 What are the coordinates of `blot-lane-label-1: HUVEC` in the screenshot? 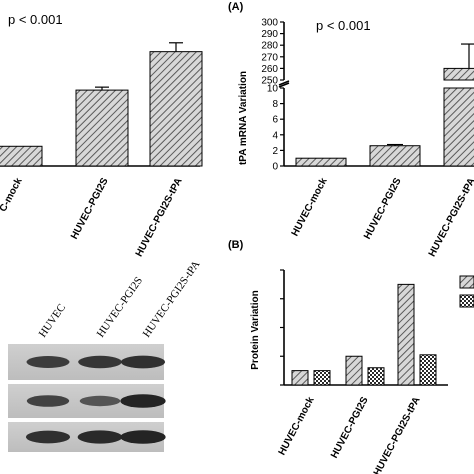 It's located at (53, 321).